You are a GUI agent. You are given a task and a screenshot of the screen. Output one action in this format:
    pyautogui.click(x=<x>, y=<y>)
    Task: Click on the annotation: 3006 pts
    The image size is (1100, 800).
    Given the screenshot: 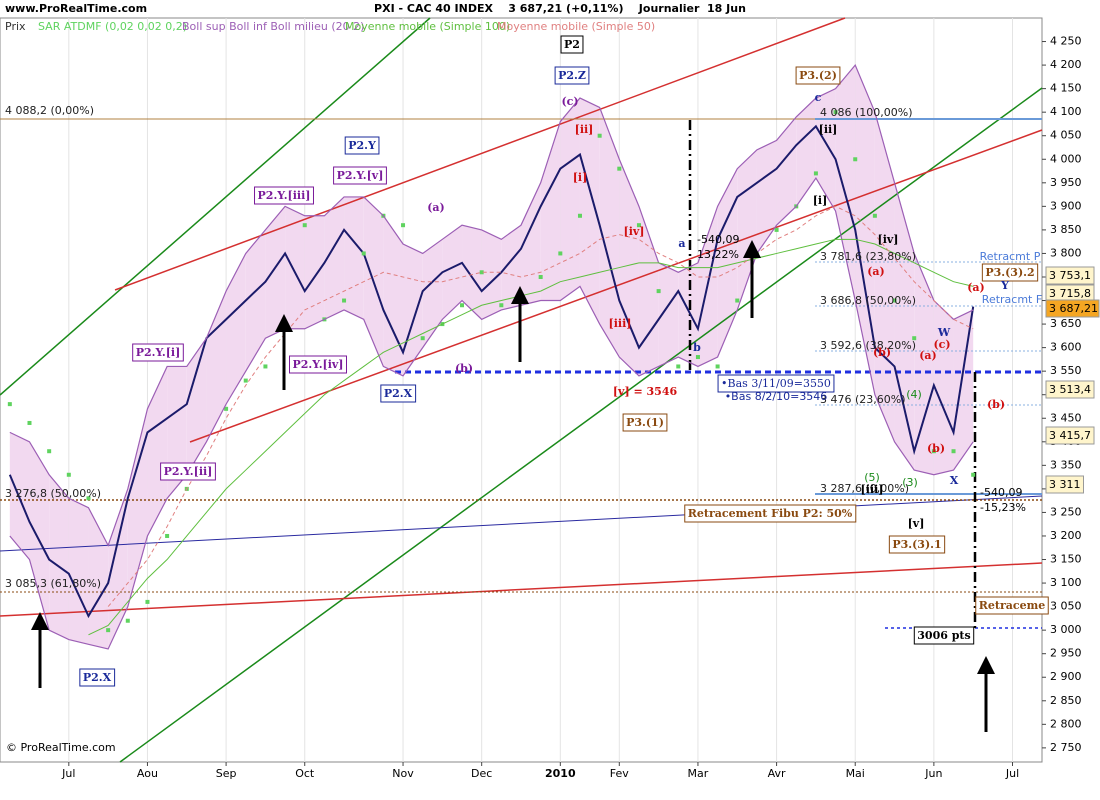 What is the action you would take?
    pyautogui.click(x=943, y=635)
    